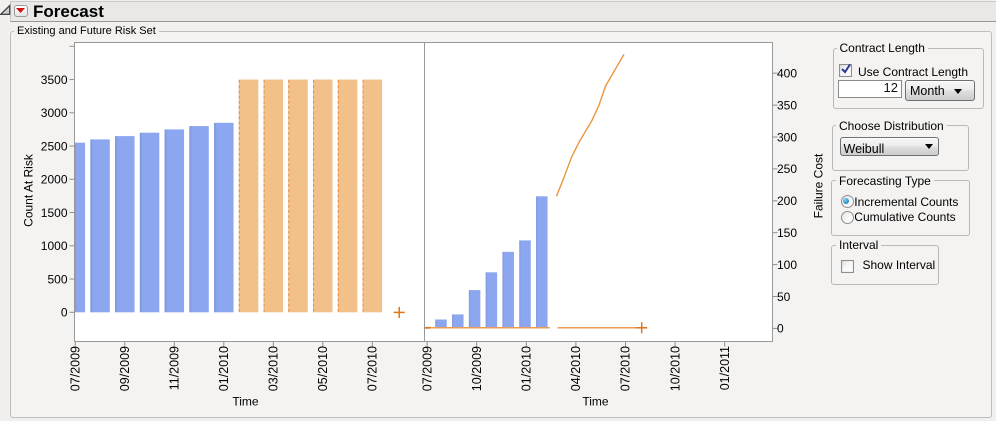  I want to click on svg-text: Failure Cost, so click(819, 185).